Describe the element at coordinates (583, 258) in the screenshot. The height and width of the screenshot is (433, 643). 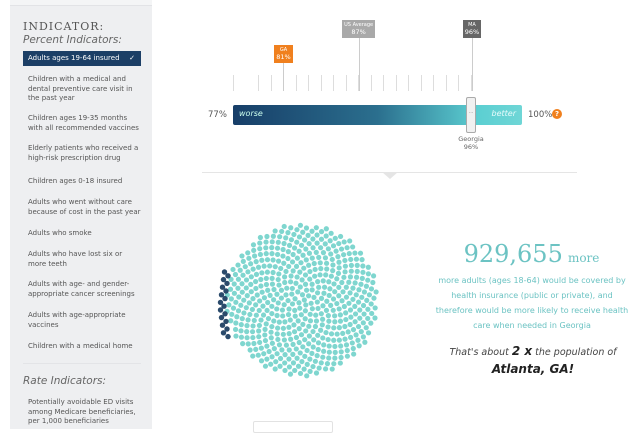
I see `impact-more: more` at that location.